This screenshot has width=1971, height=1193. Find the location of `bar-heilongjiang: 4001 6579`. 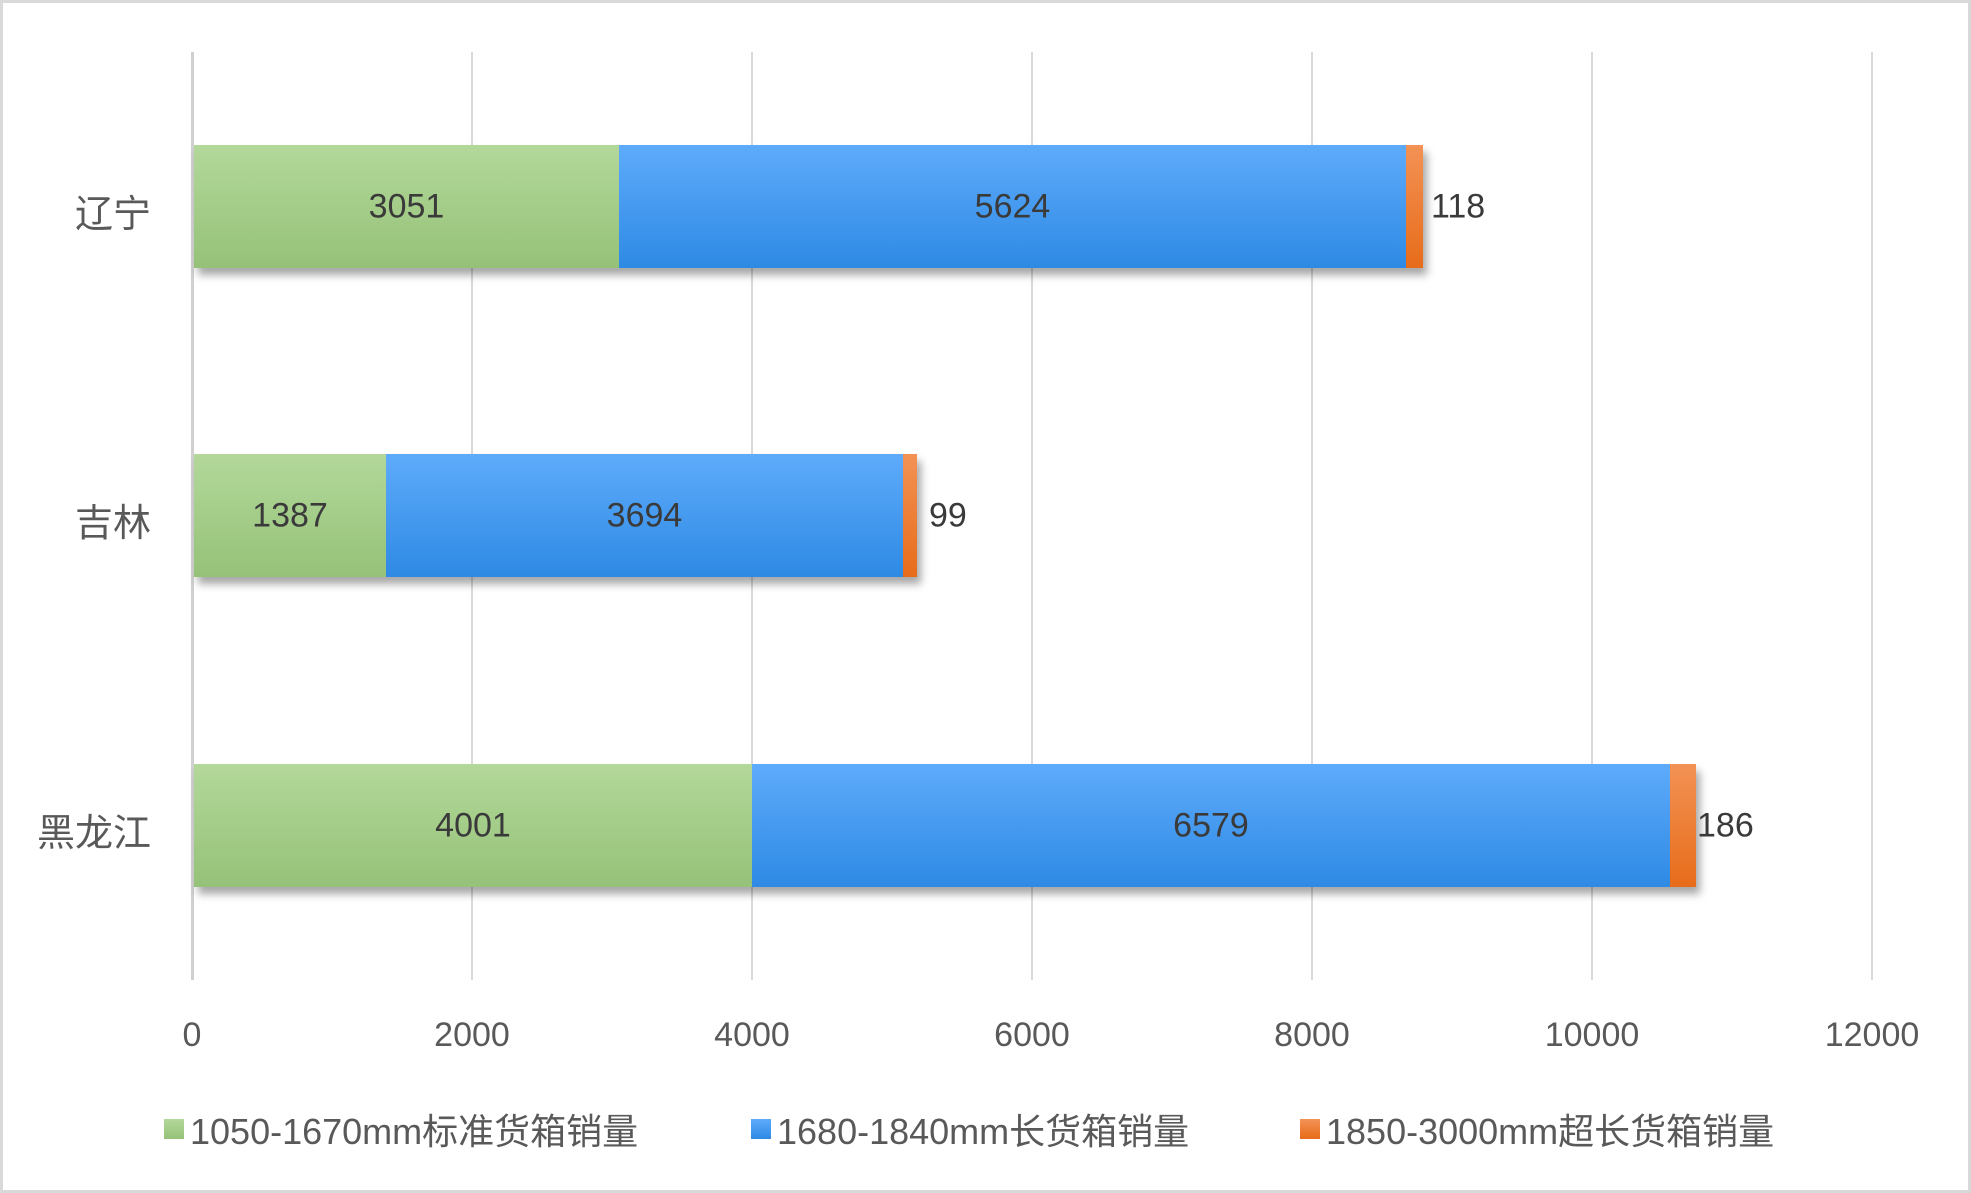

bar-heilongjiang: 4001 6579 is located at coordinates (945, 825).